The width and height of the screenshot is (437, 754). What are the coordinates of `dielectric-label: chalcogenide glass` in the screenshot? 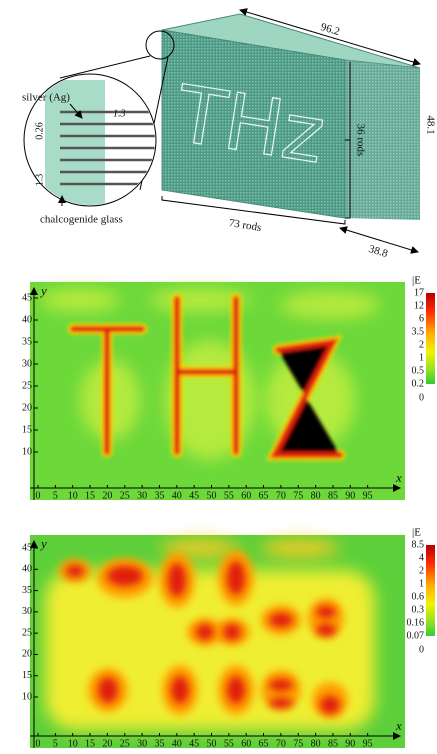 It's located at (81, 220).